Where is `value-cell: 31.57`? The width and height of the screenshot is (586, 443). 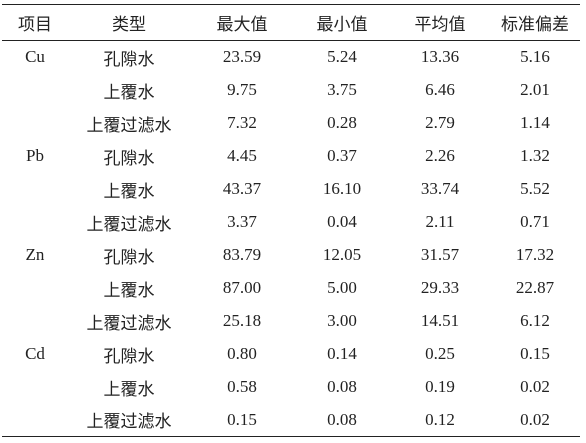 value-cell: 31.57 is located at coordinates (440, 254).